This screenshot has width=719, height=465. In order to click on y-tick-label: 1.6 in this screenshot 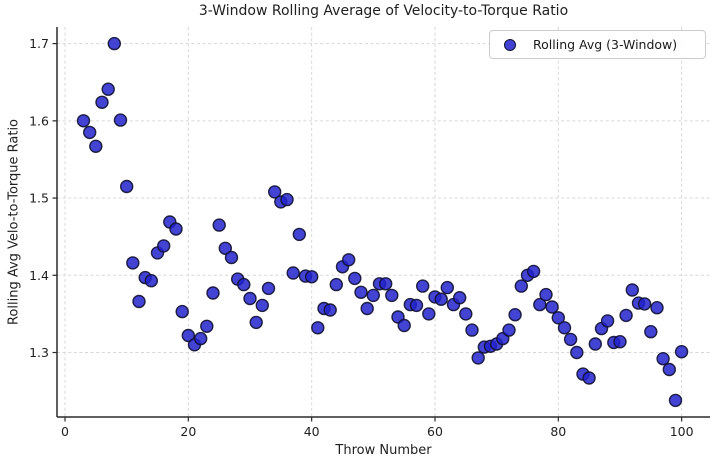, I will do `click(39, 120)`.